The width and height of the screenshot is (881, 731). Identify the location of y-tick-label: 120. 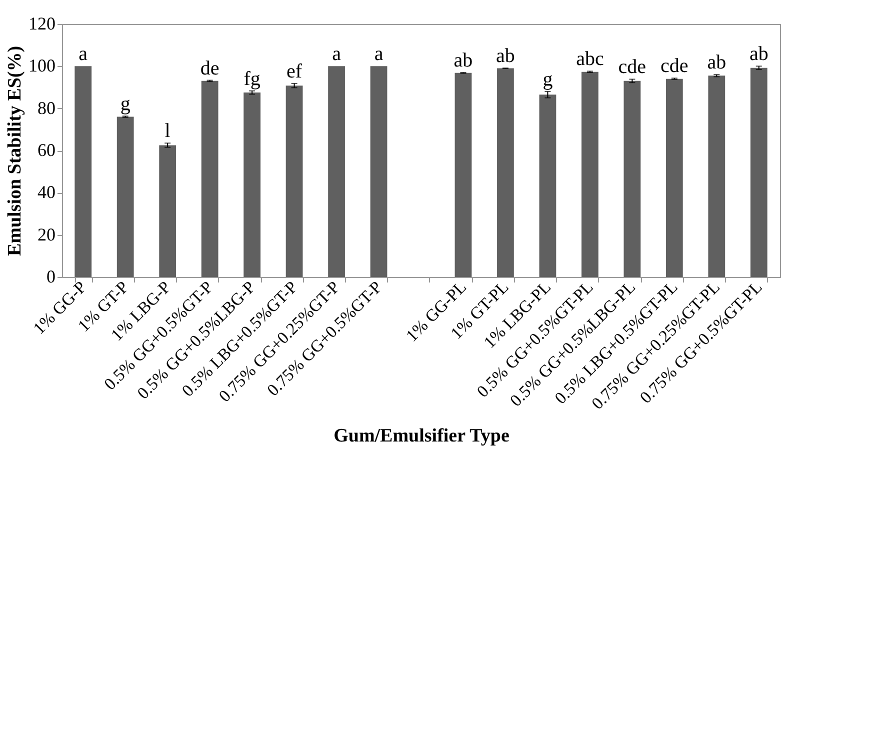
(42, 24).